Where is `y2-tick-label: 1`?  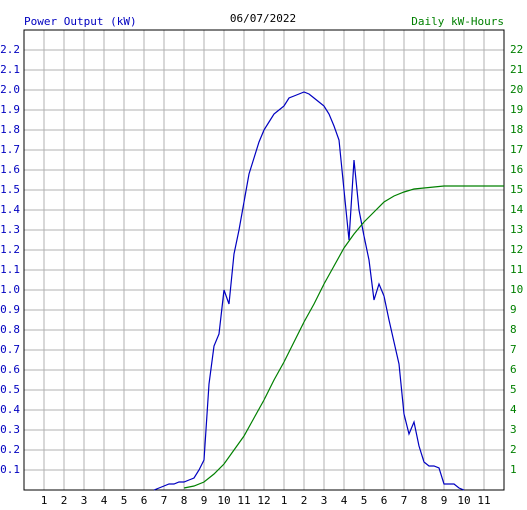 y2-tick-label: 1 is located at coordinates (513, 469).